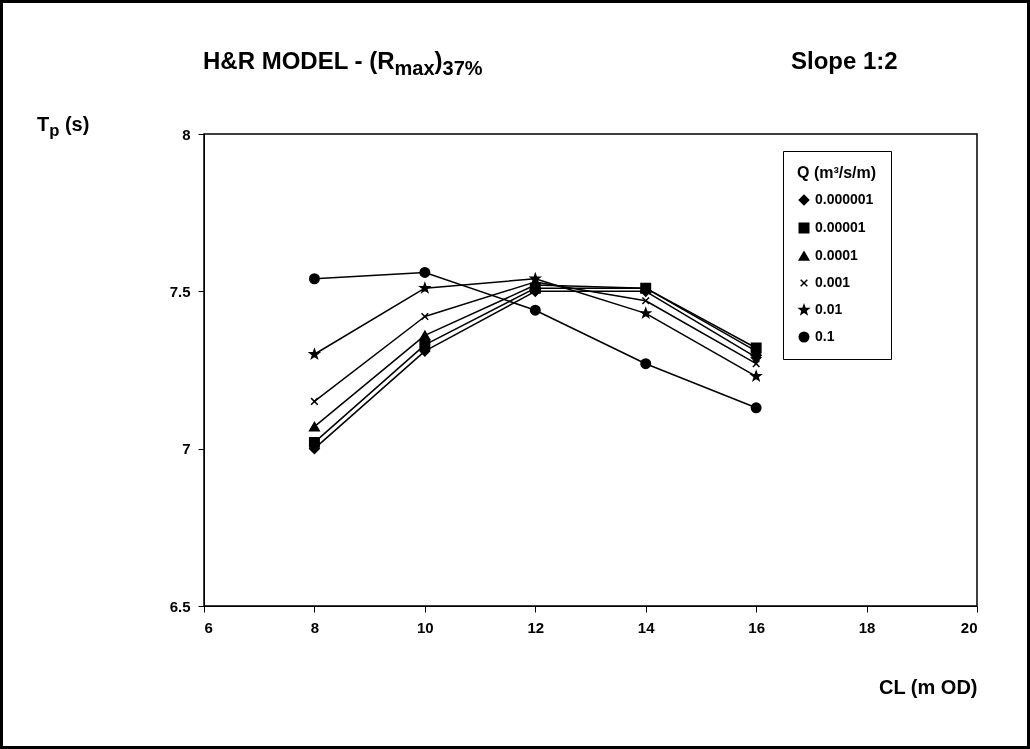  Describe the element at coordinates (646, 627) in the screenshot. I see `x-tick-label: 14` at that location.